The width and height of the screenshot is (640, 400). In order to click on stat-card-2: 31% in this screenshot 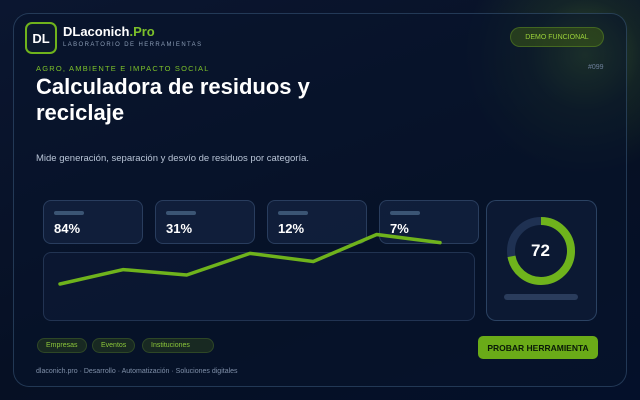, I will do `click(205, 222)`.